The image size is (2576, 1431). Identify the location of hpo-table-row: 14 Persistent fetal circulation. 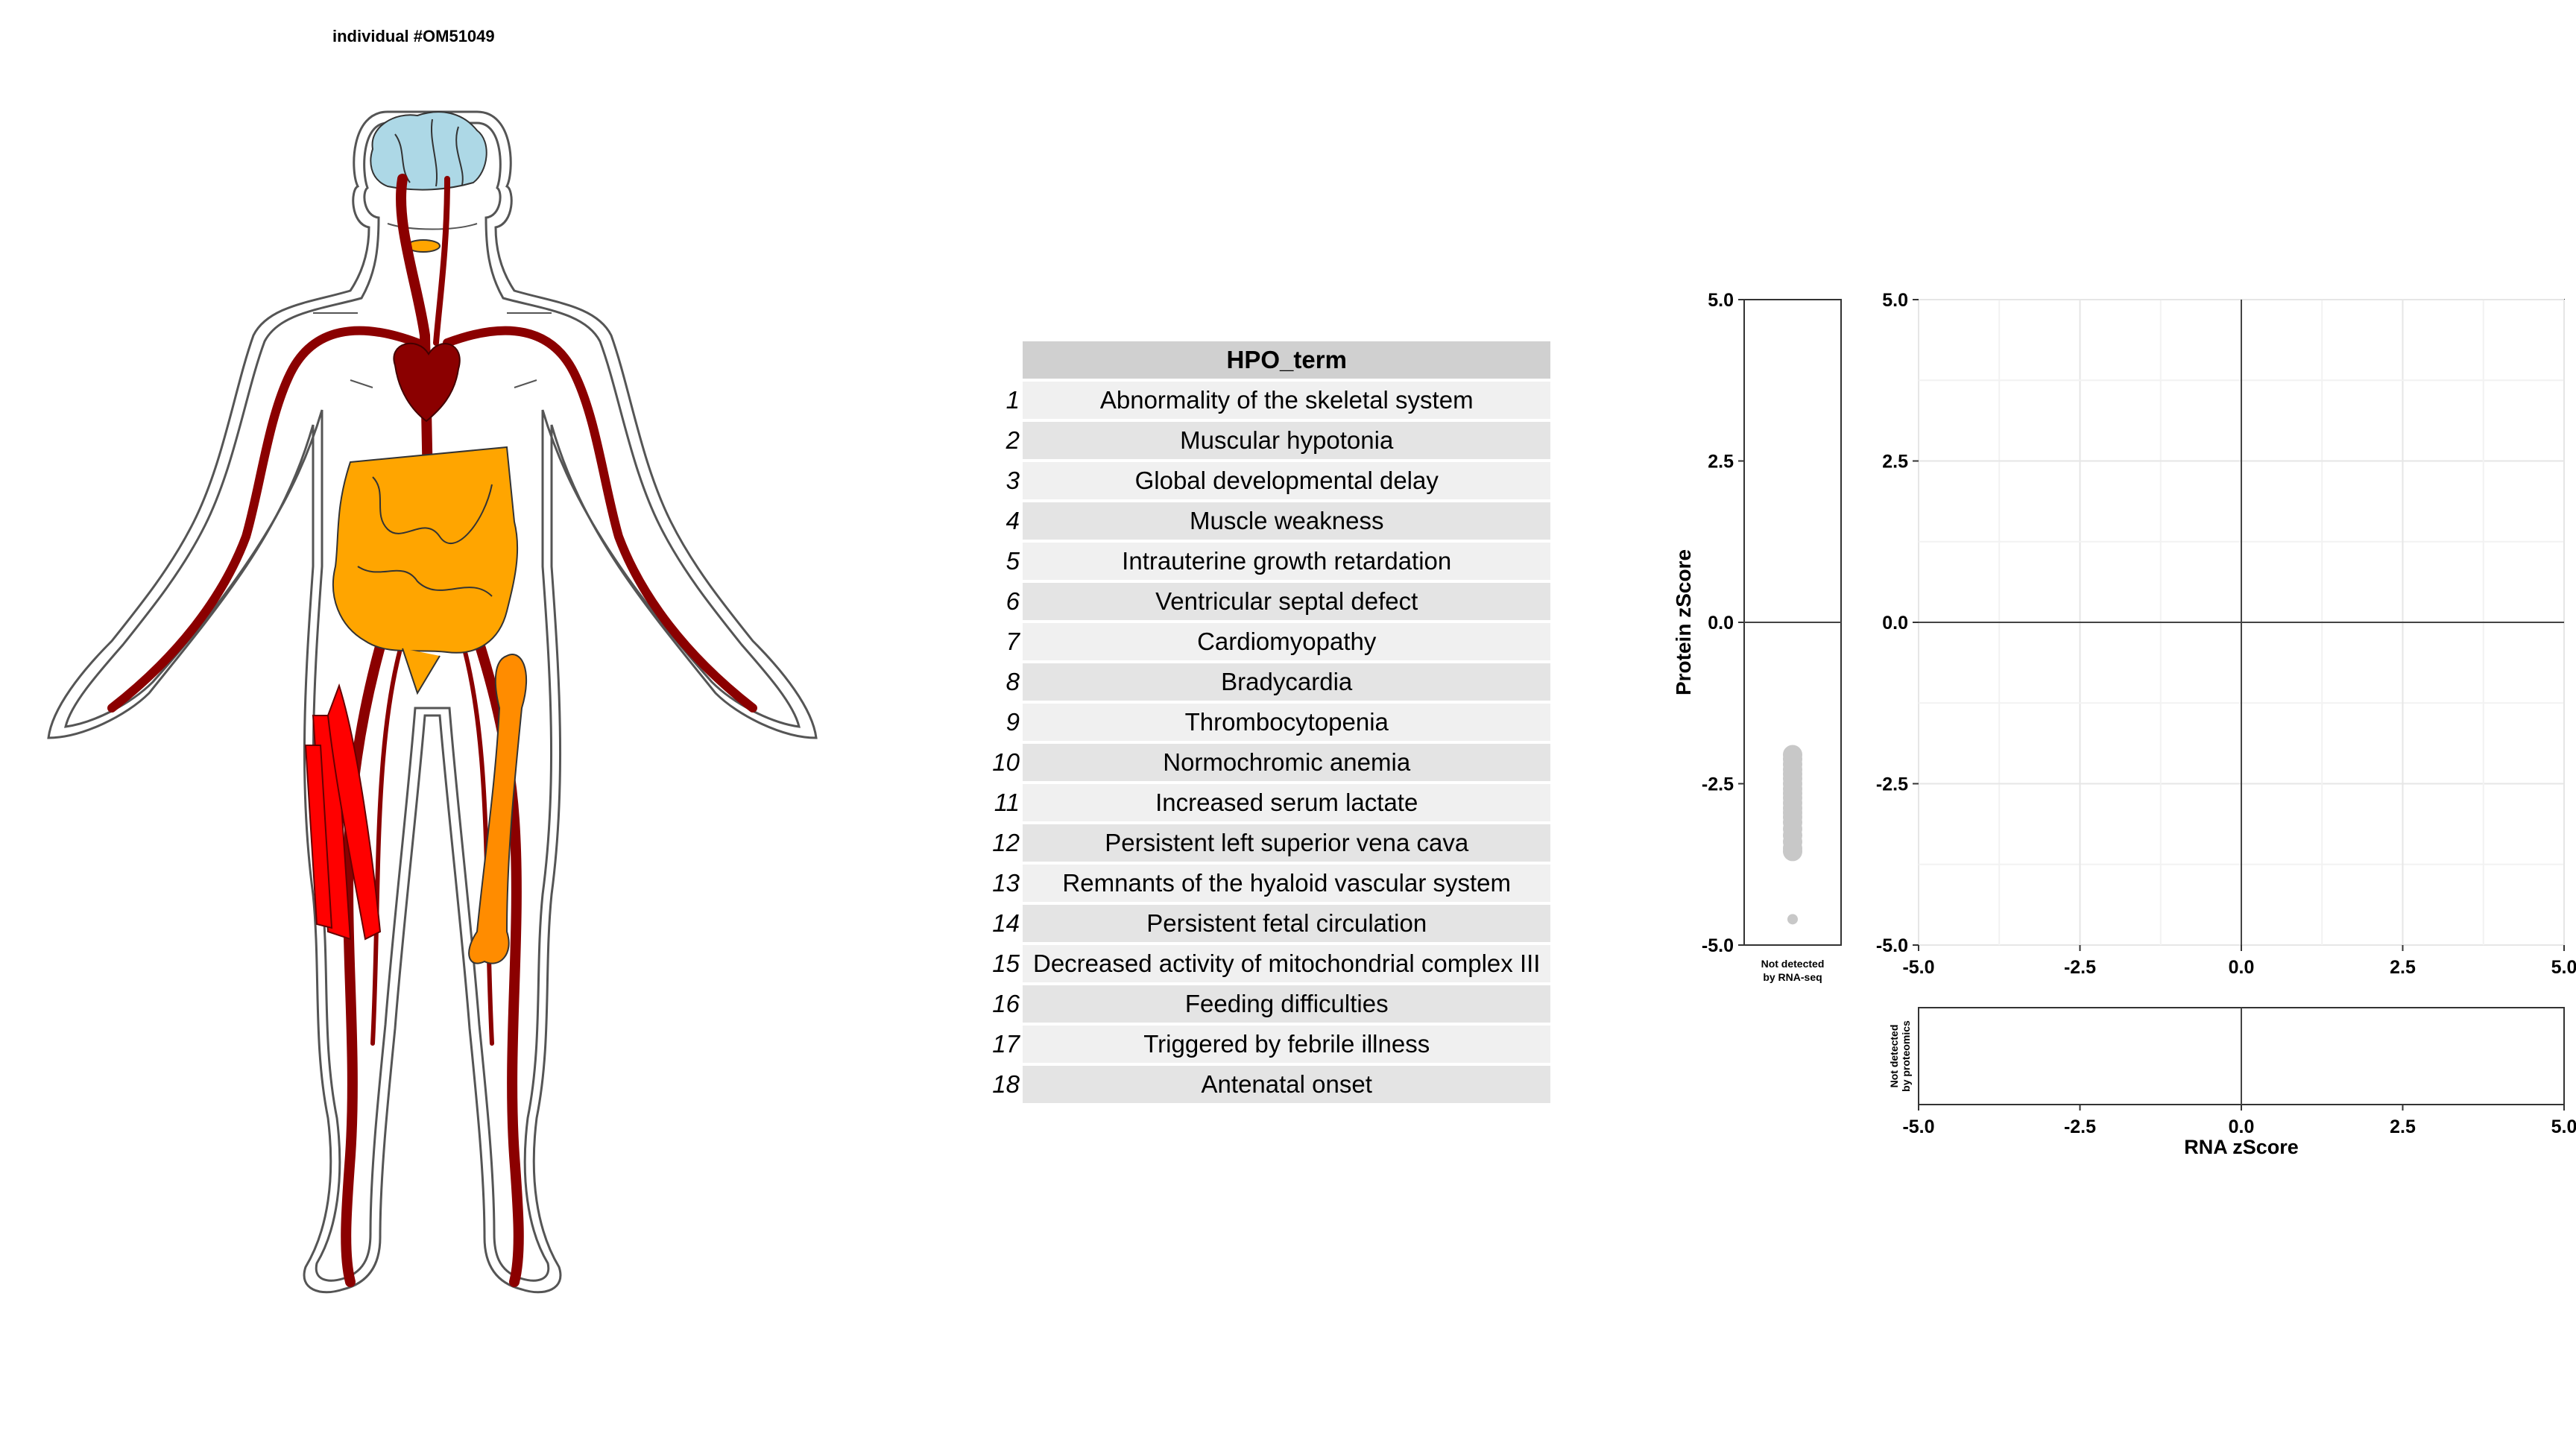
(1267, 924).